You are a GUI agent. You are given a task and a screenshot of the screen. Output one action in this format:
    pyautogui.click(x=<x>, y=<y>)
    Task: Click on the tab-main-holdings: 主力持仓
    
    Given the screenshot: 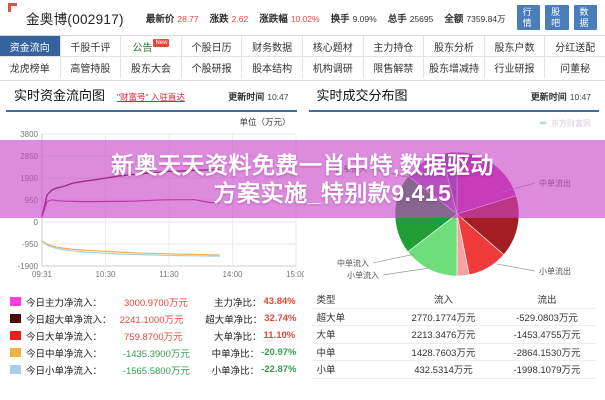 What is the action you would take?
    pyautogui.click(x=394, y=46)
    